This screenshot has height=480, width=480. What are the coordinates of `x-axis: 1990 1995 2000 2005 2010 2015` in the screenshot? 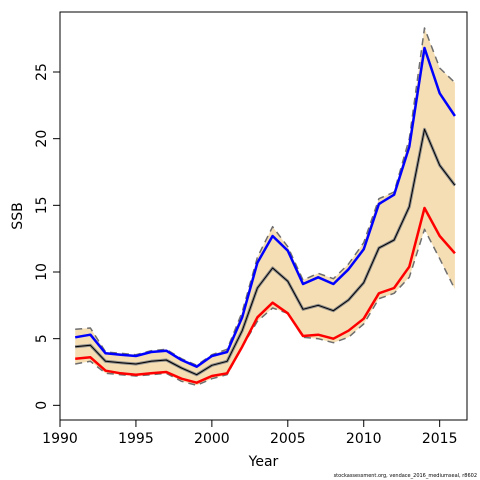 It's located at (249, 433).